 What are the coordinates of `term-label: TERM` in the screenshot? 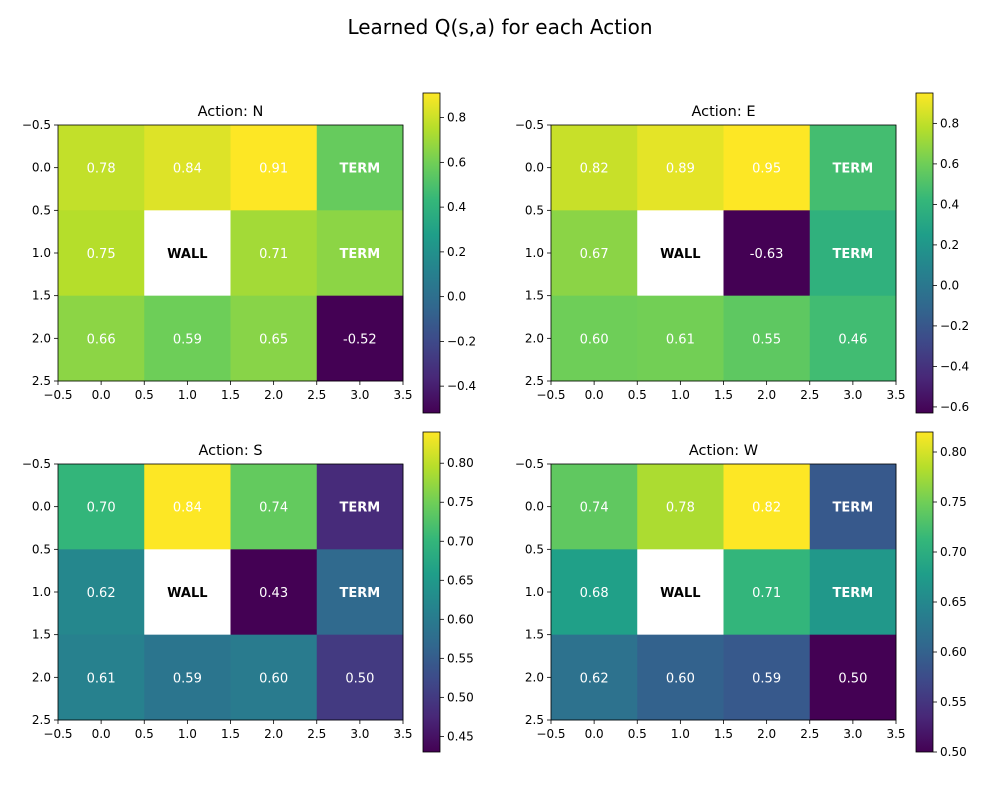 It's located at (360, 169).